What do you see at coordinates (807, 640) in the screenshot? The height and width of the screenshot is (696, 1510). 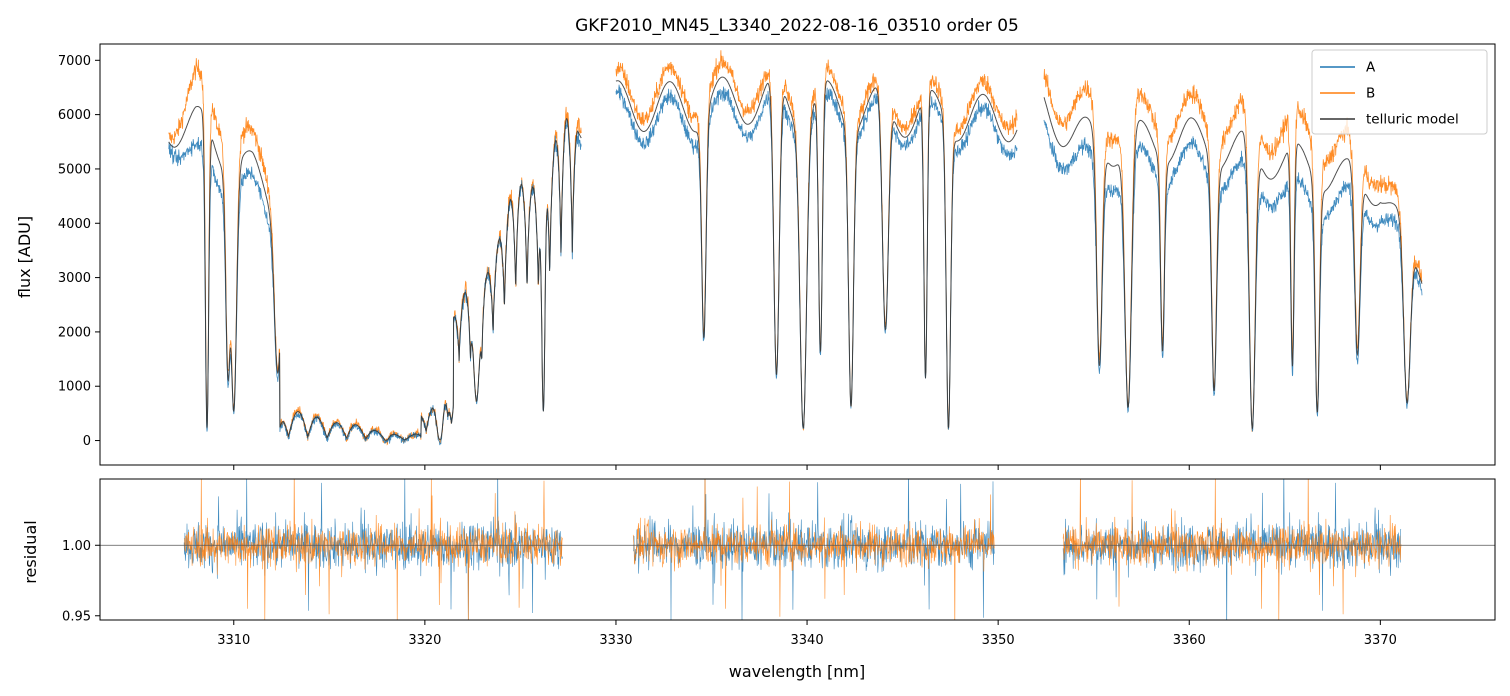 I see `residual-xtick-label: 3340` at bounding box center [807, 640].